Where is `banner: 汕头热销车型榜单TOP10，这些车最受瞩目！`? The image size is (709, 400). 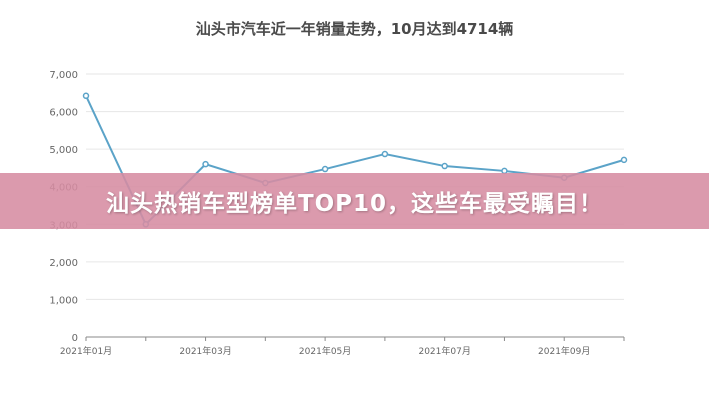 banner: 汕头热销车型榜单TOP10，这些车最受瞩目！ is located at coordinates (354, 201).